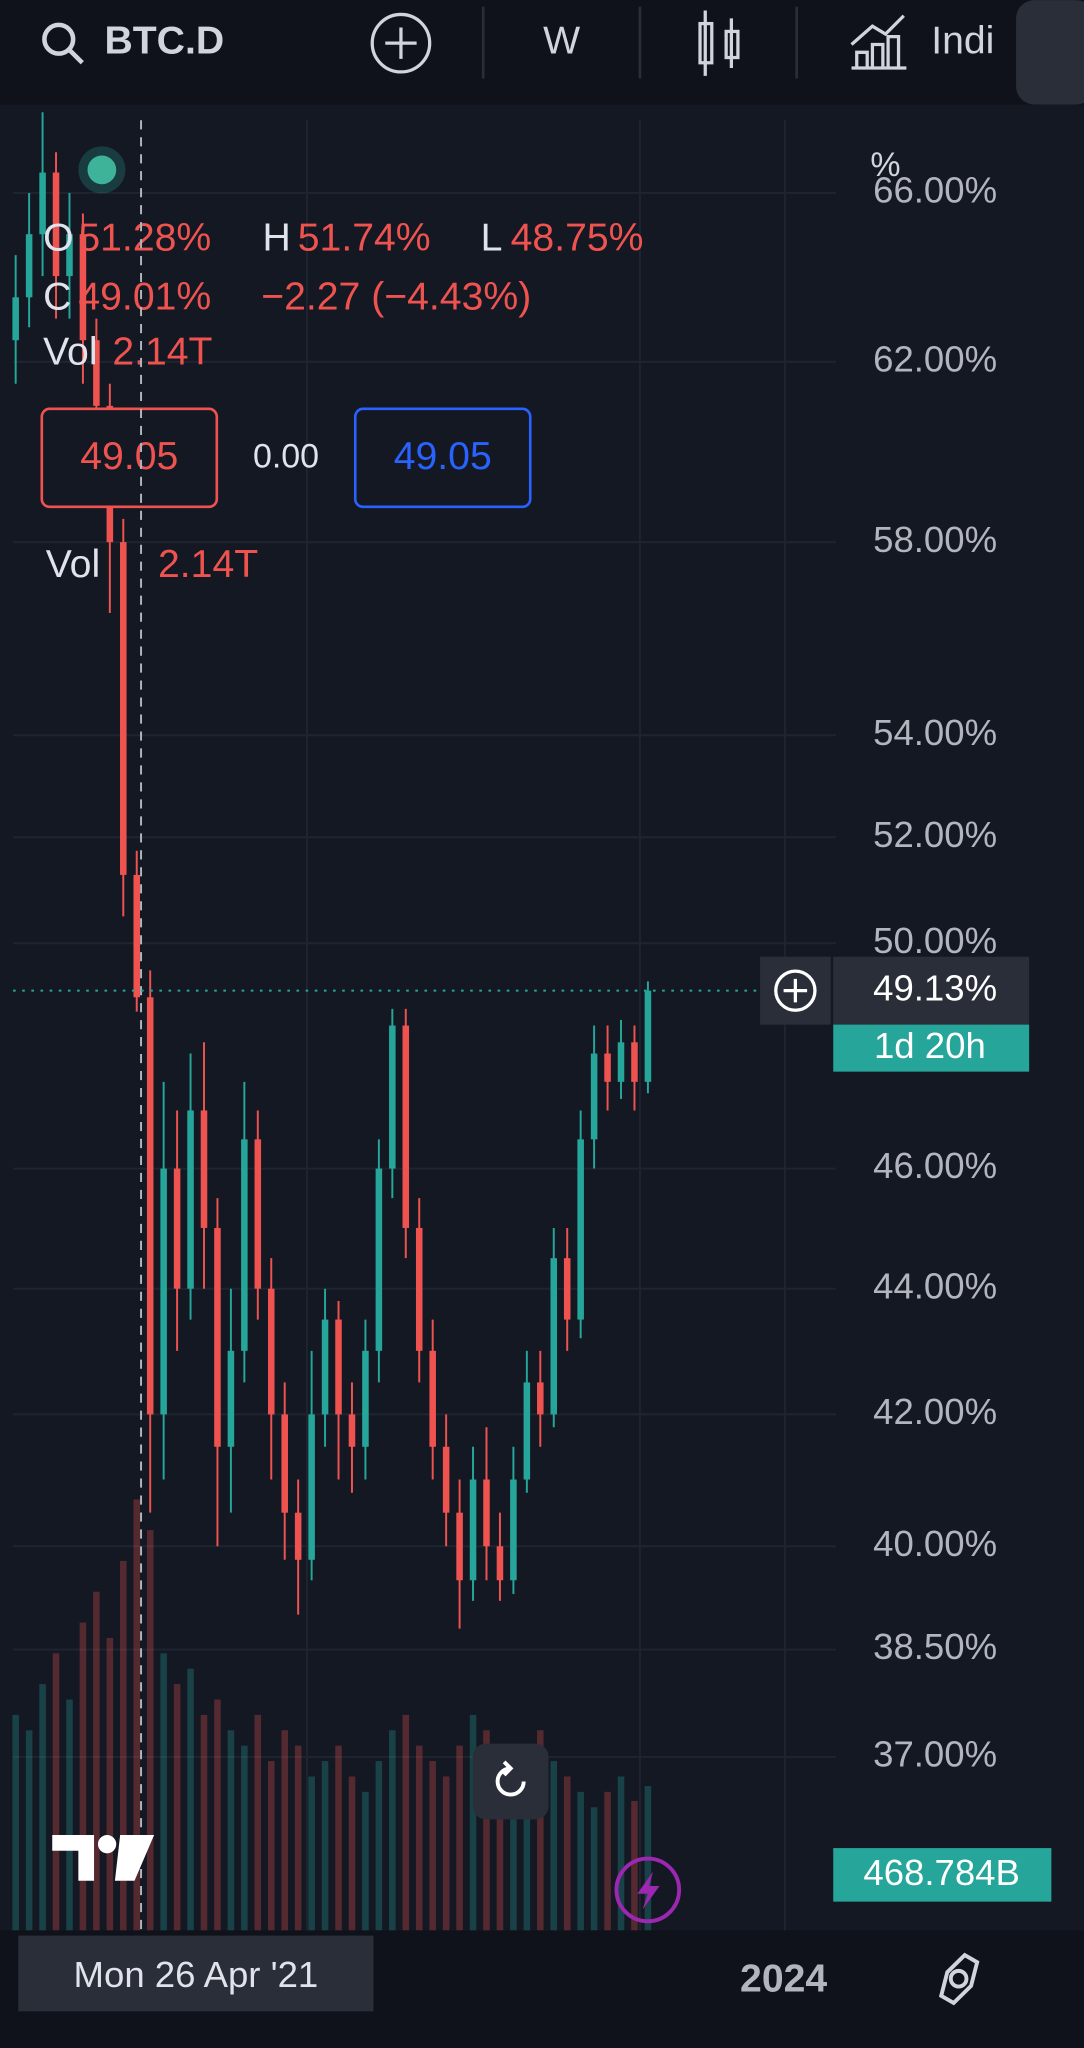 The image size is (1084, 2048). What do you see at coordinates (719, 43) in the screenshot?
I see `chart-type-icon` at bounding box center [719, 43].